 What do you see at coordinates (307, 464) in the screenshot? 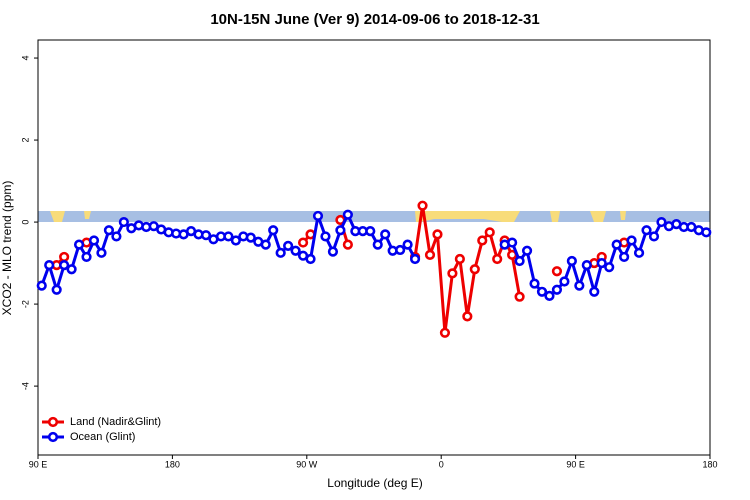
I see `x-tick-label: 90 W` at bounding box center [307, 464].